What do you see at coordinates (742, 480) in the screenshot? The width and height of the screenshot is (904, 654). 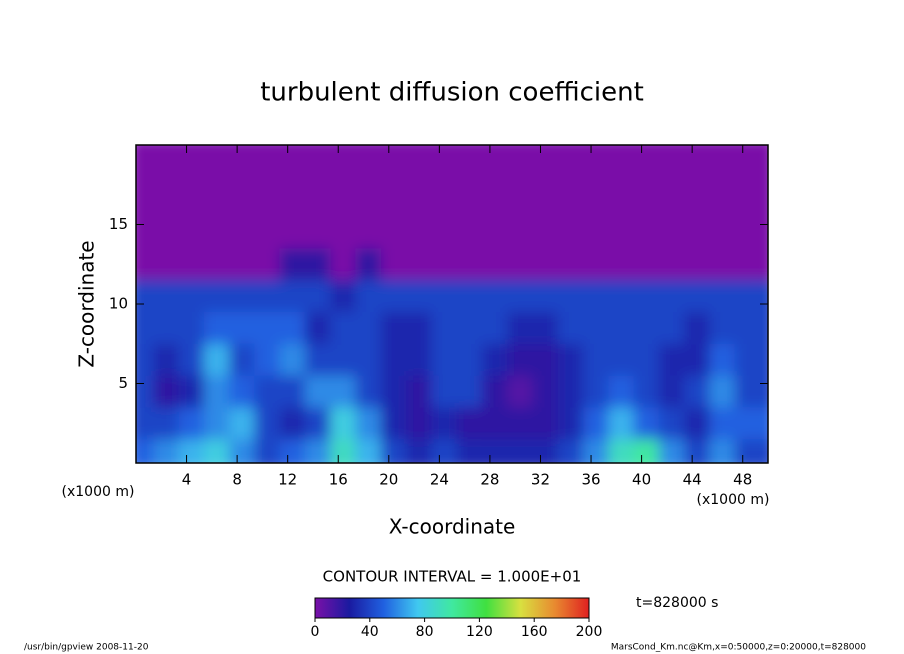 I see `x-tick-label: 48` at bounding box center [742, 480].